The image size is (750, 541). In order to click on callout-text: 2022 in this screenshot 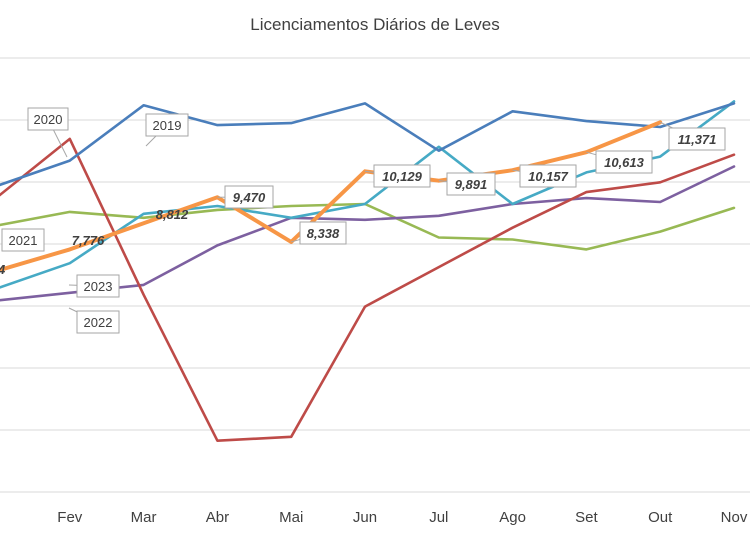, I will do `click(98, 322)`.